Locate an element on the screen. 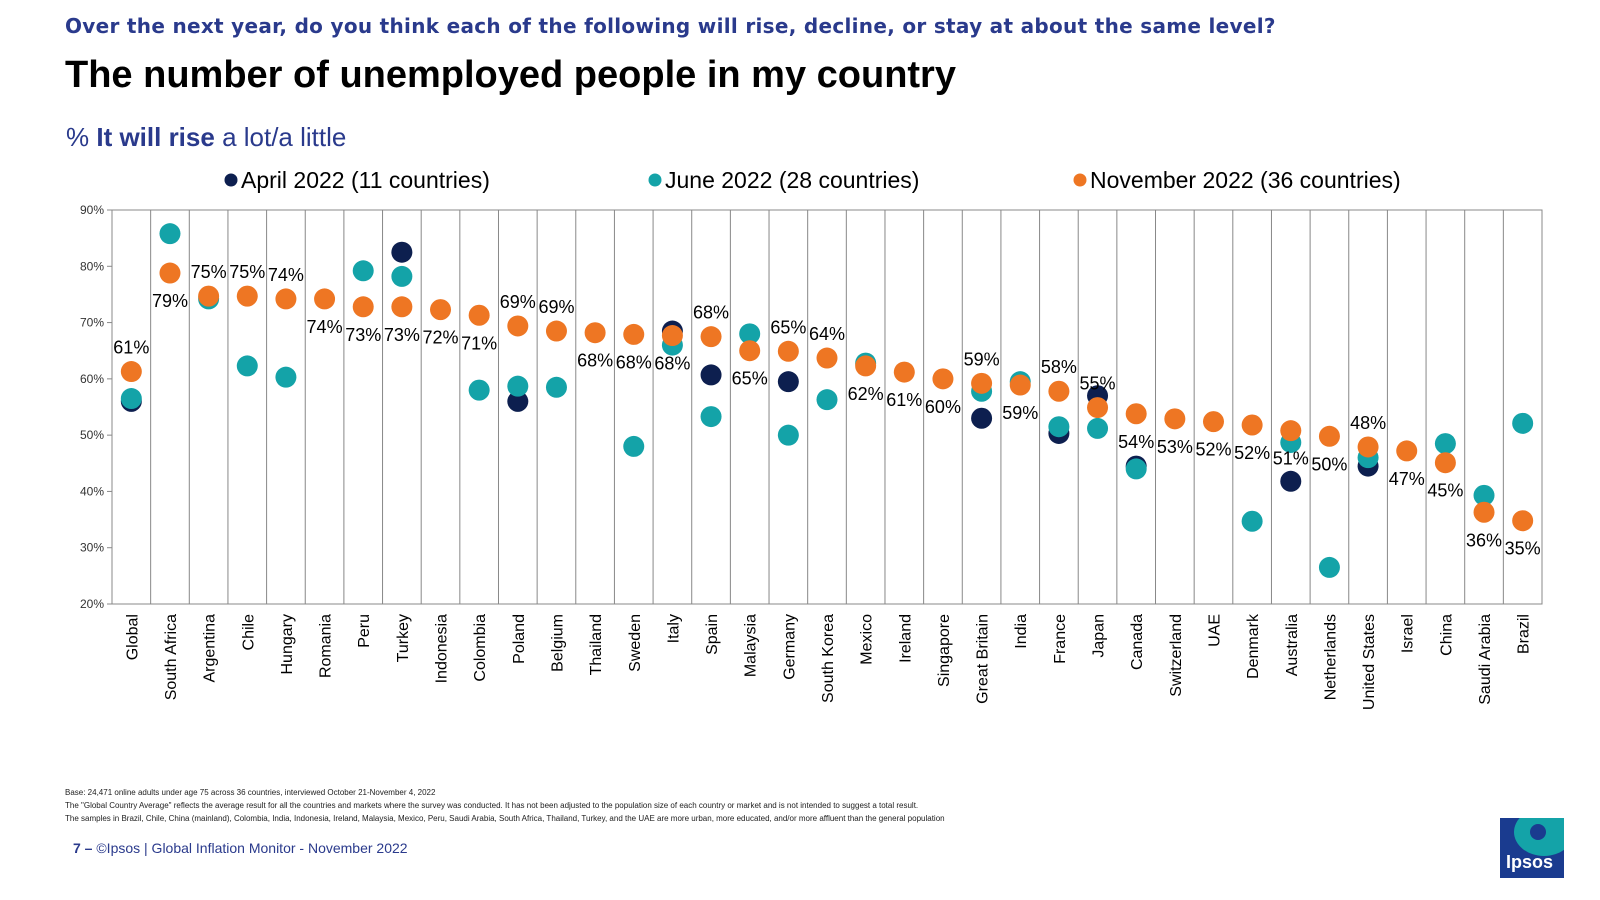 The height and width of the screenshot is (900, 1600). x-category-label: China is located at coordinates (1446, 635).